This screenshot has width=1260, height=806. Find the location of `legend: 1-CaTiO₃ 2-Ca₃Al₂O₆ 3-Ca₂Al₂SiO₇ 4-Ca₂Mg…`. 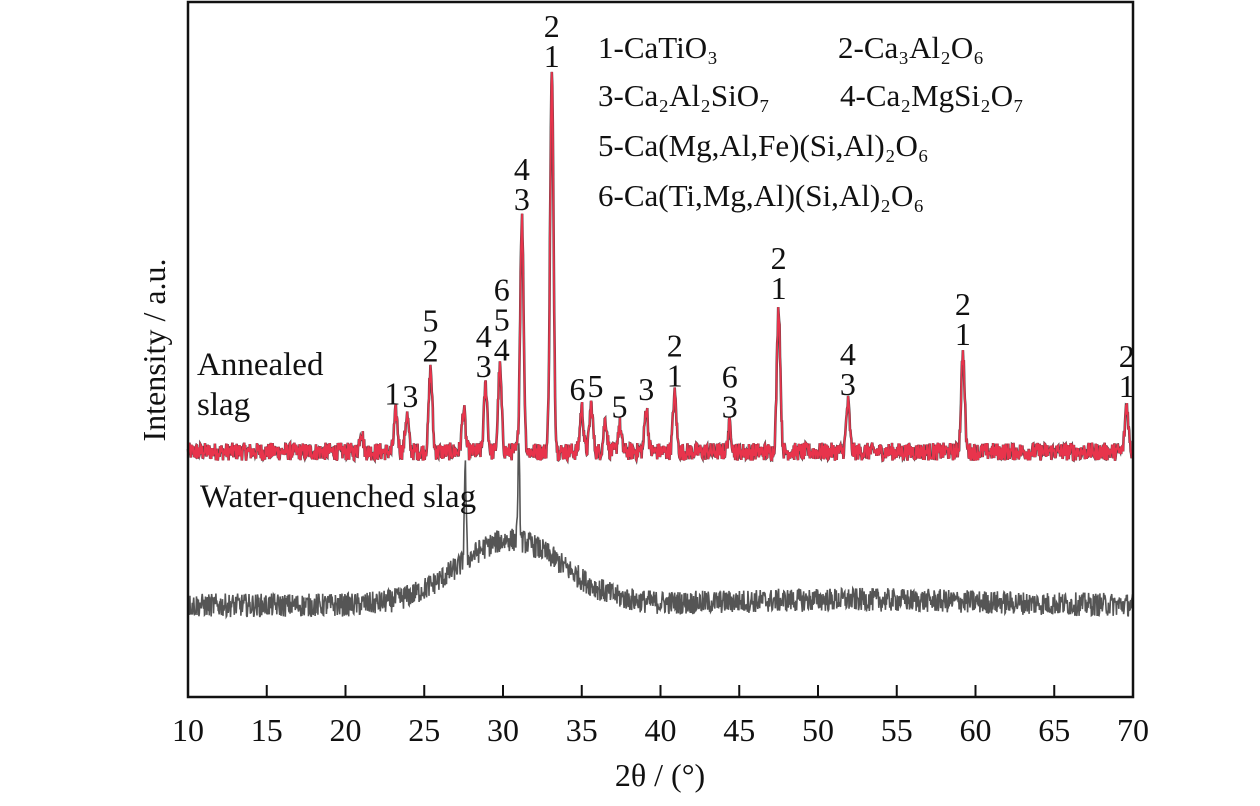

legend: 1-CaTiO₃ 2-Ca₃Al₂O₆ 3-Ca₂Al₂SiO₇ 4-Ca₂Mg… is located at coordinates (811, 121).